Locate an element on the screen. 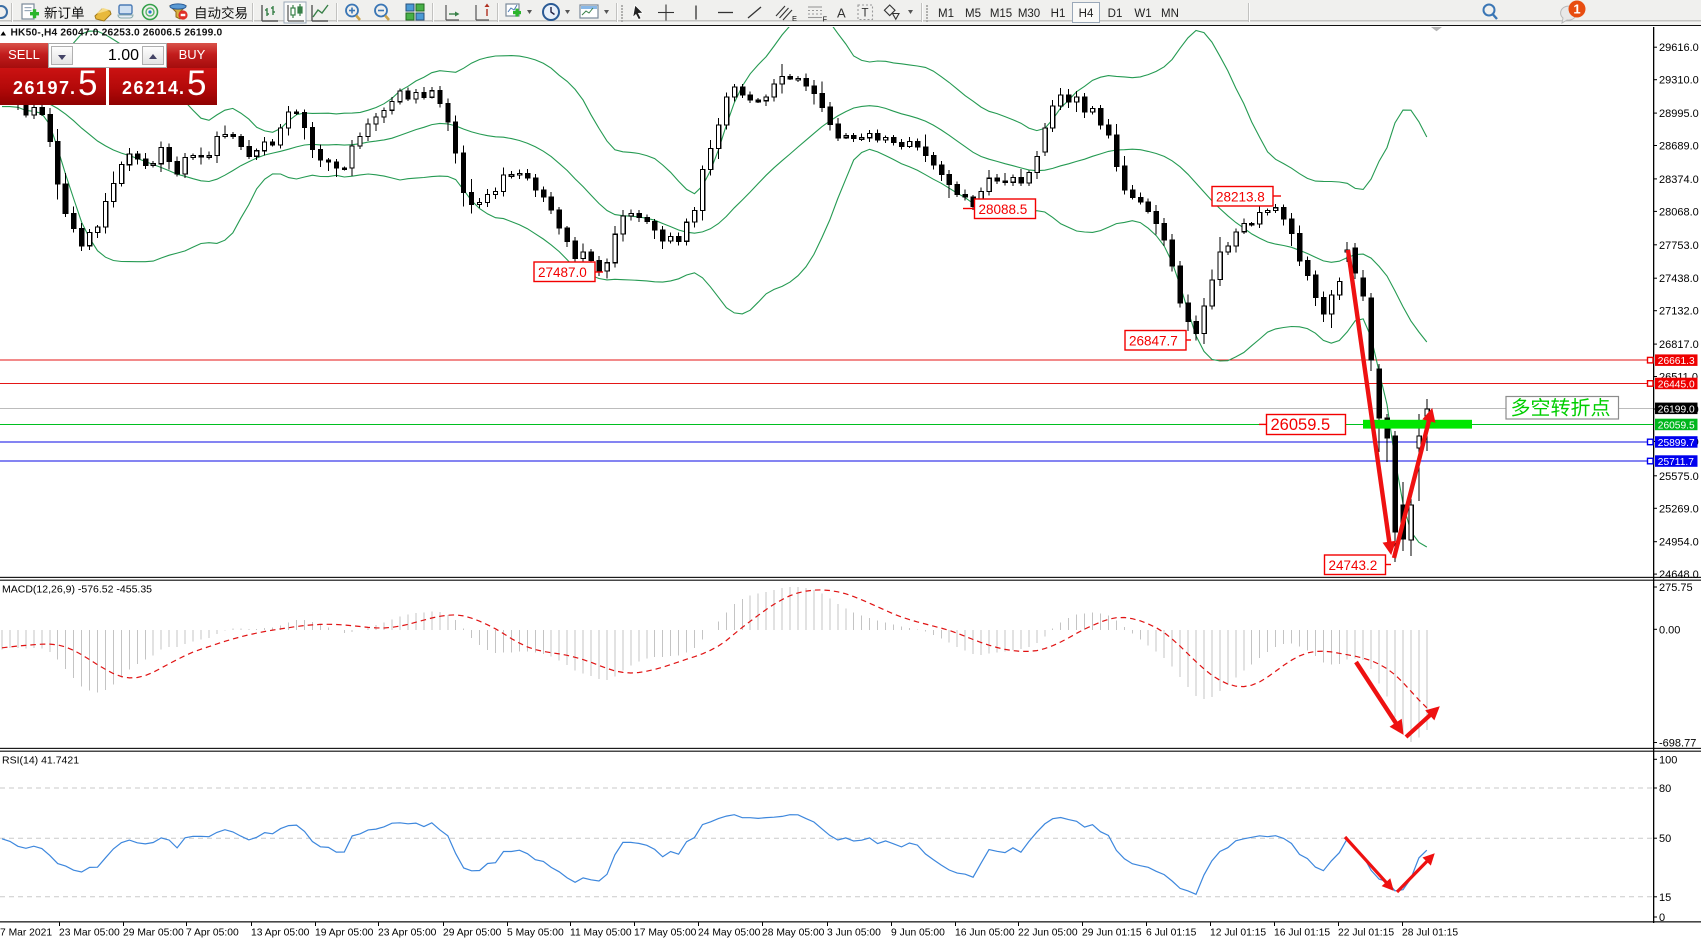  svg-text: M1 is located at coordinates (946, 14).